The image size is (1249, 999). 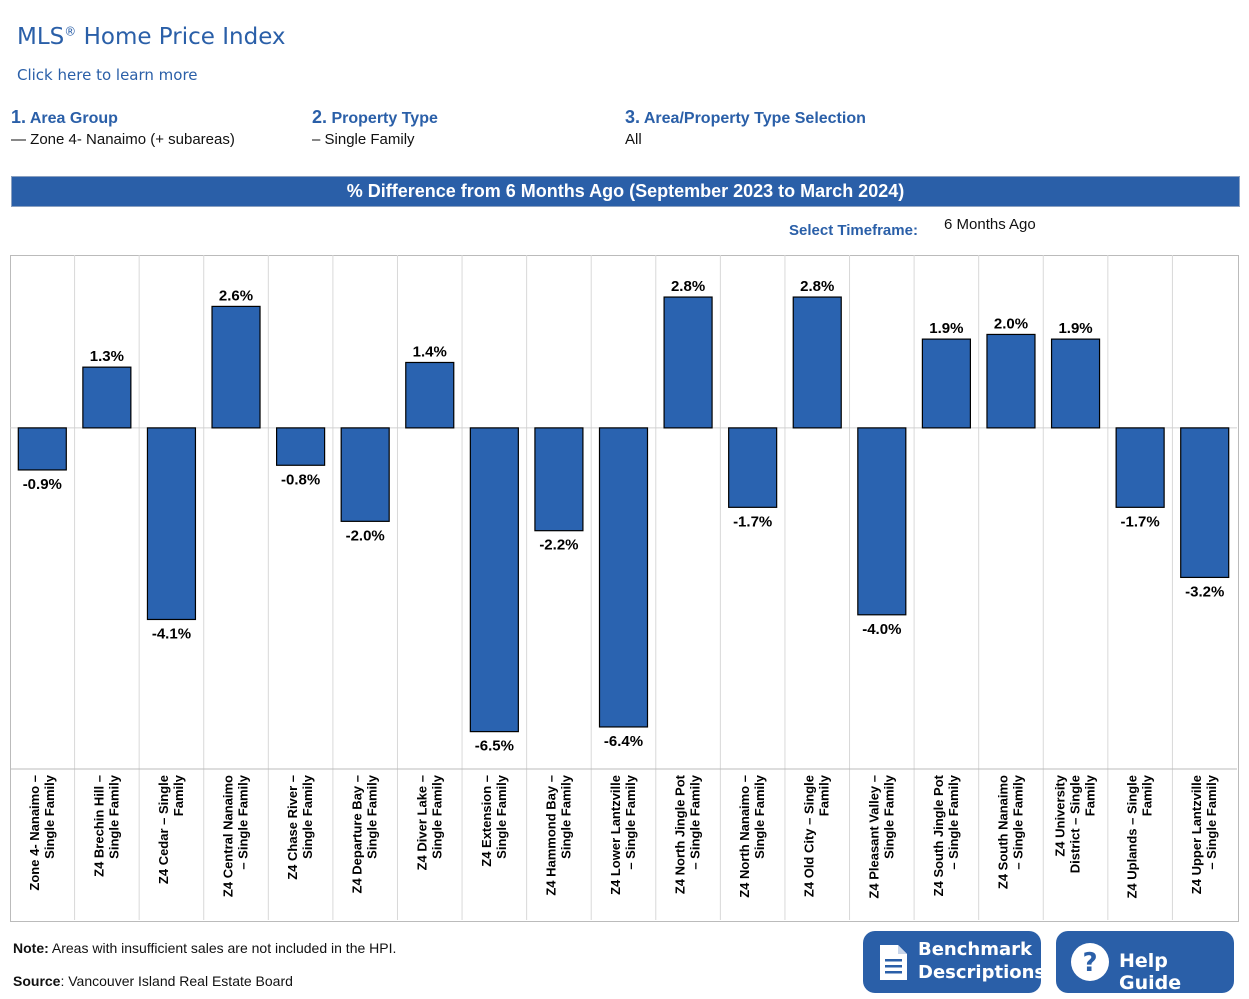 I want to click on benchmark-descriptions-button: Benchmark Descriptions, so click(x=954, y=962).